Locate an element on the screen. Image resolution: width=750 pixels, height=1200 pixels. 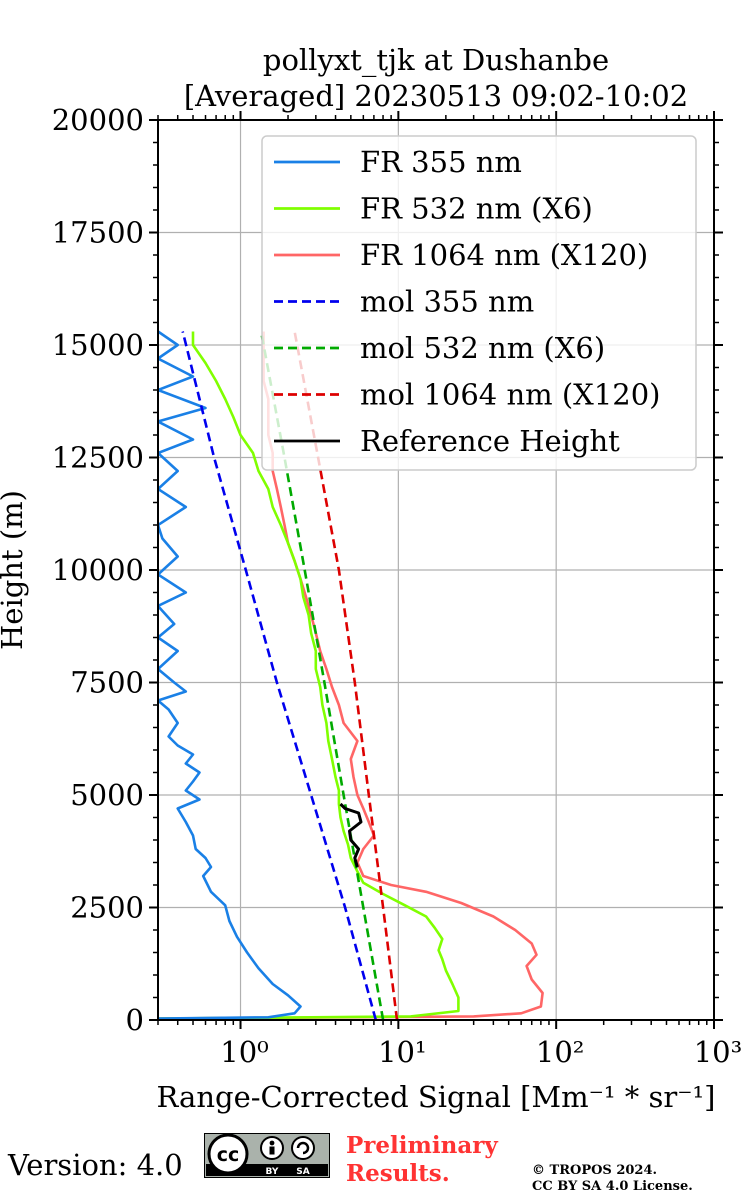
y-tick-label-4: 10000 is located at coordinates (98, 570).